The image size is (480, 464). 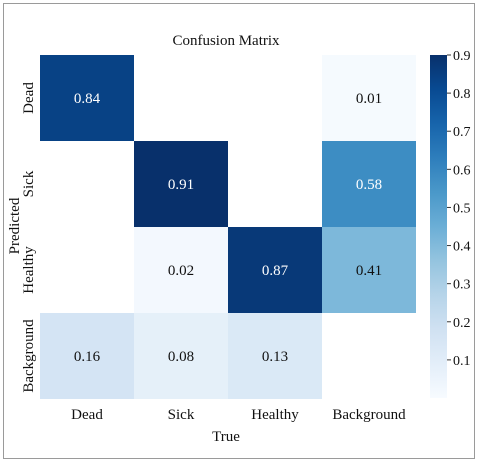 I want to click on x-tick-label: Healthy, so click(x=275, y=415).